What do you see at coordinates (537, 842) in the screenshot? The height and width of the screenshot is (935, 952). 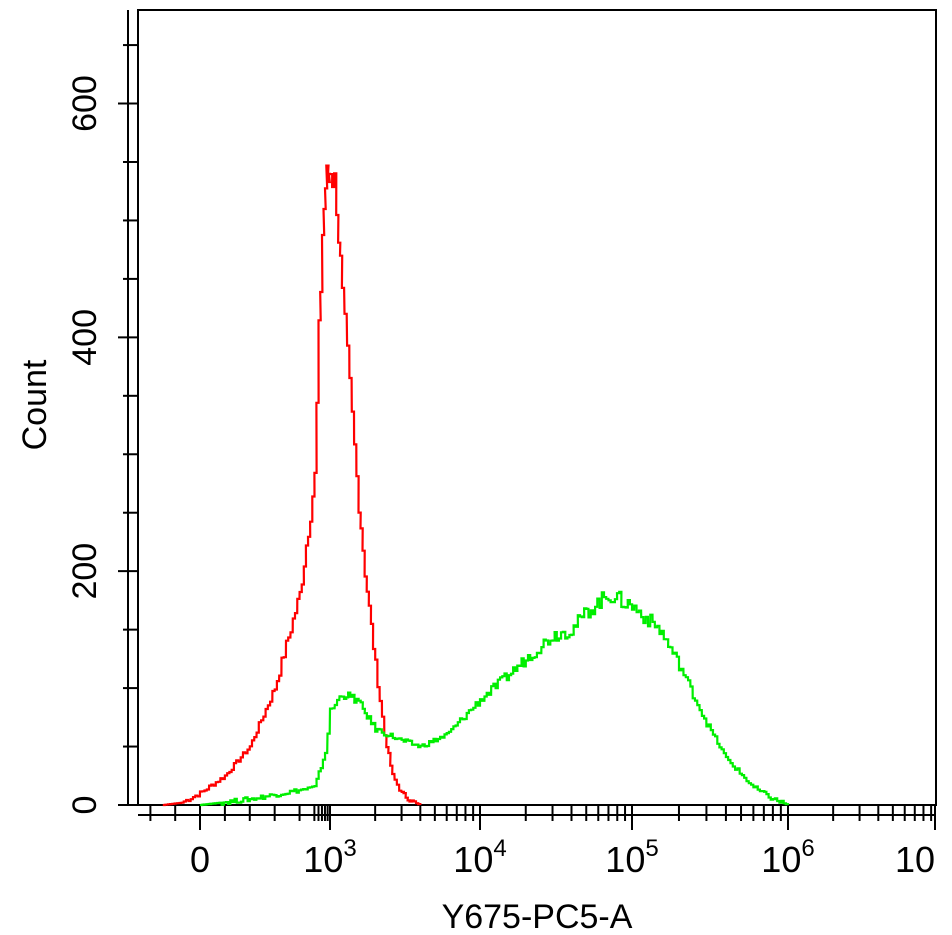 I see `x-axis: 0 10³ 10⁴ 10⁵ 10⁶ 10` at bounding box center [537, 842].